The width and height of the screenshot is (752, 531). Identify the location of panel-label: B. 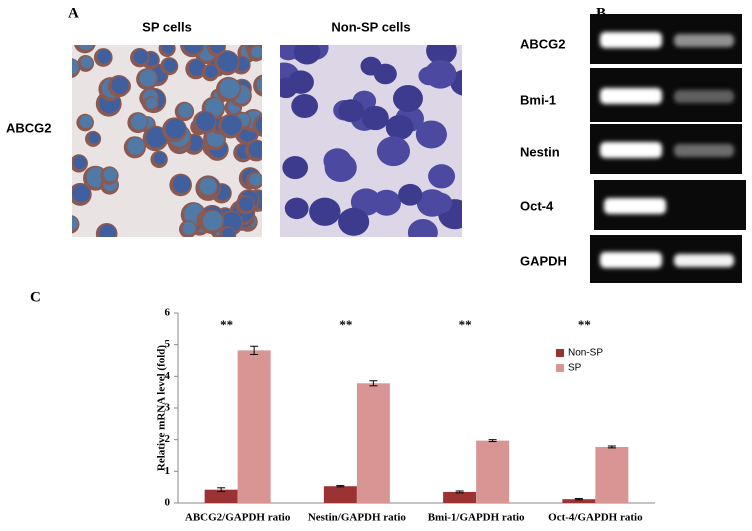
(601, 13).